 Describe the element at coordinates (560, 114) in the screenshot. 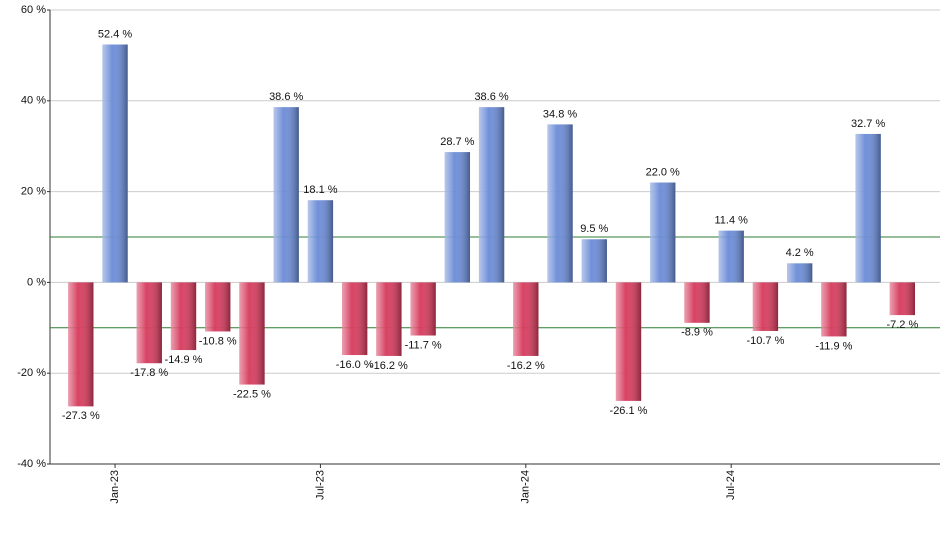

I see `value-label: 34.8 %` at that location.